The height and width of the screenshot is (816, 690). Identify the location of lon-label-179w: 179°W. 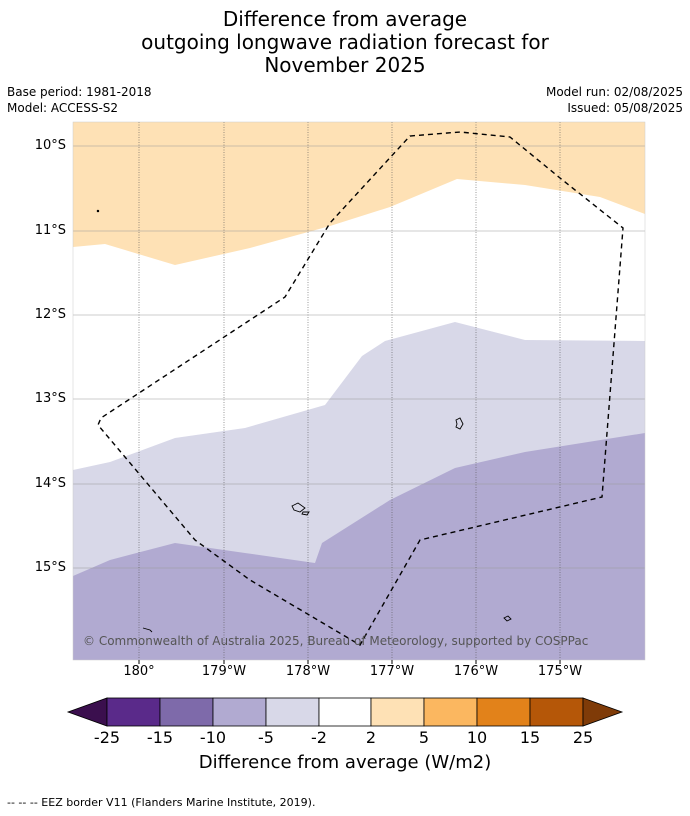
(224, 671).